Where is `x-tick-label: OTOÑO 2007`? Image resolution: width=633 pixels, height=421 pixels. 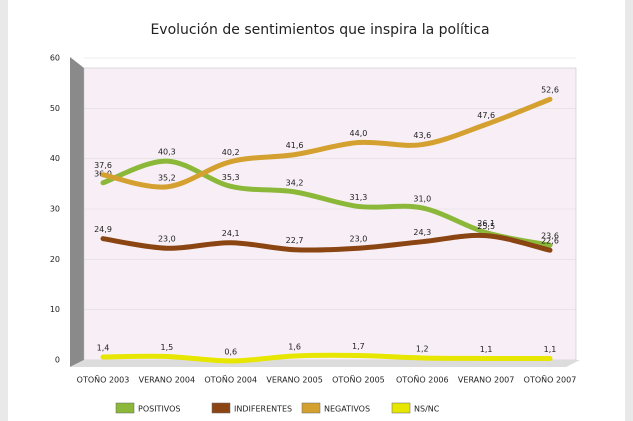
x-tick-label: OTOÑO 2007 is located at coordinates (550, 380).